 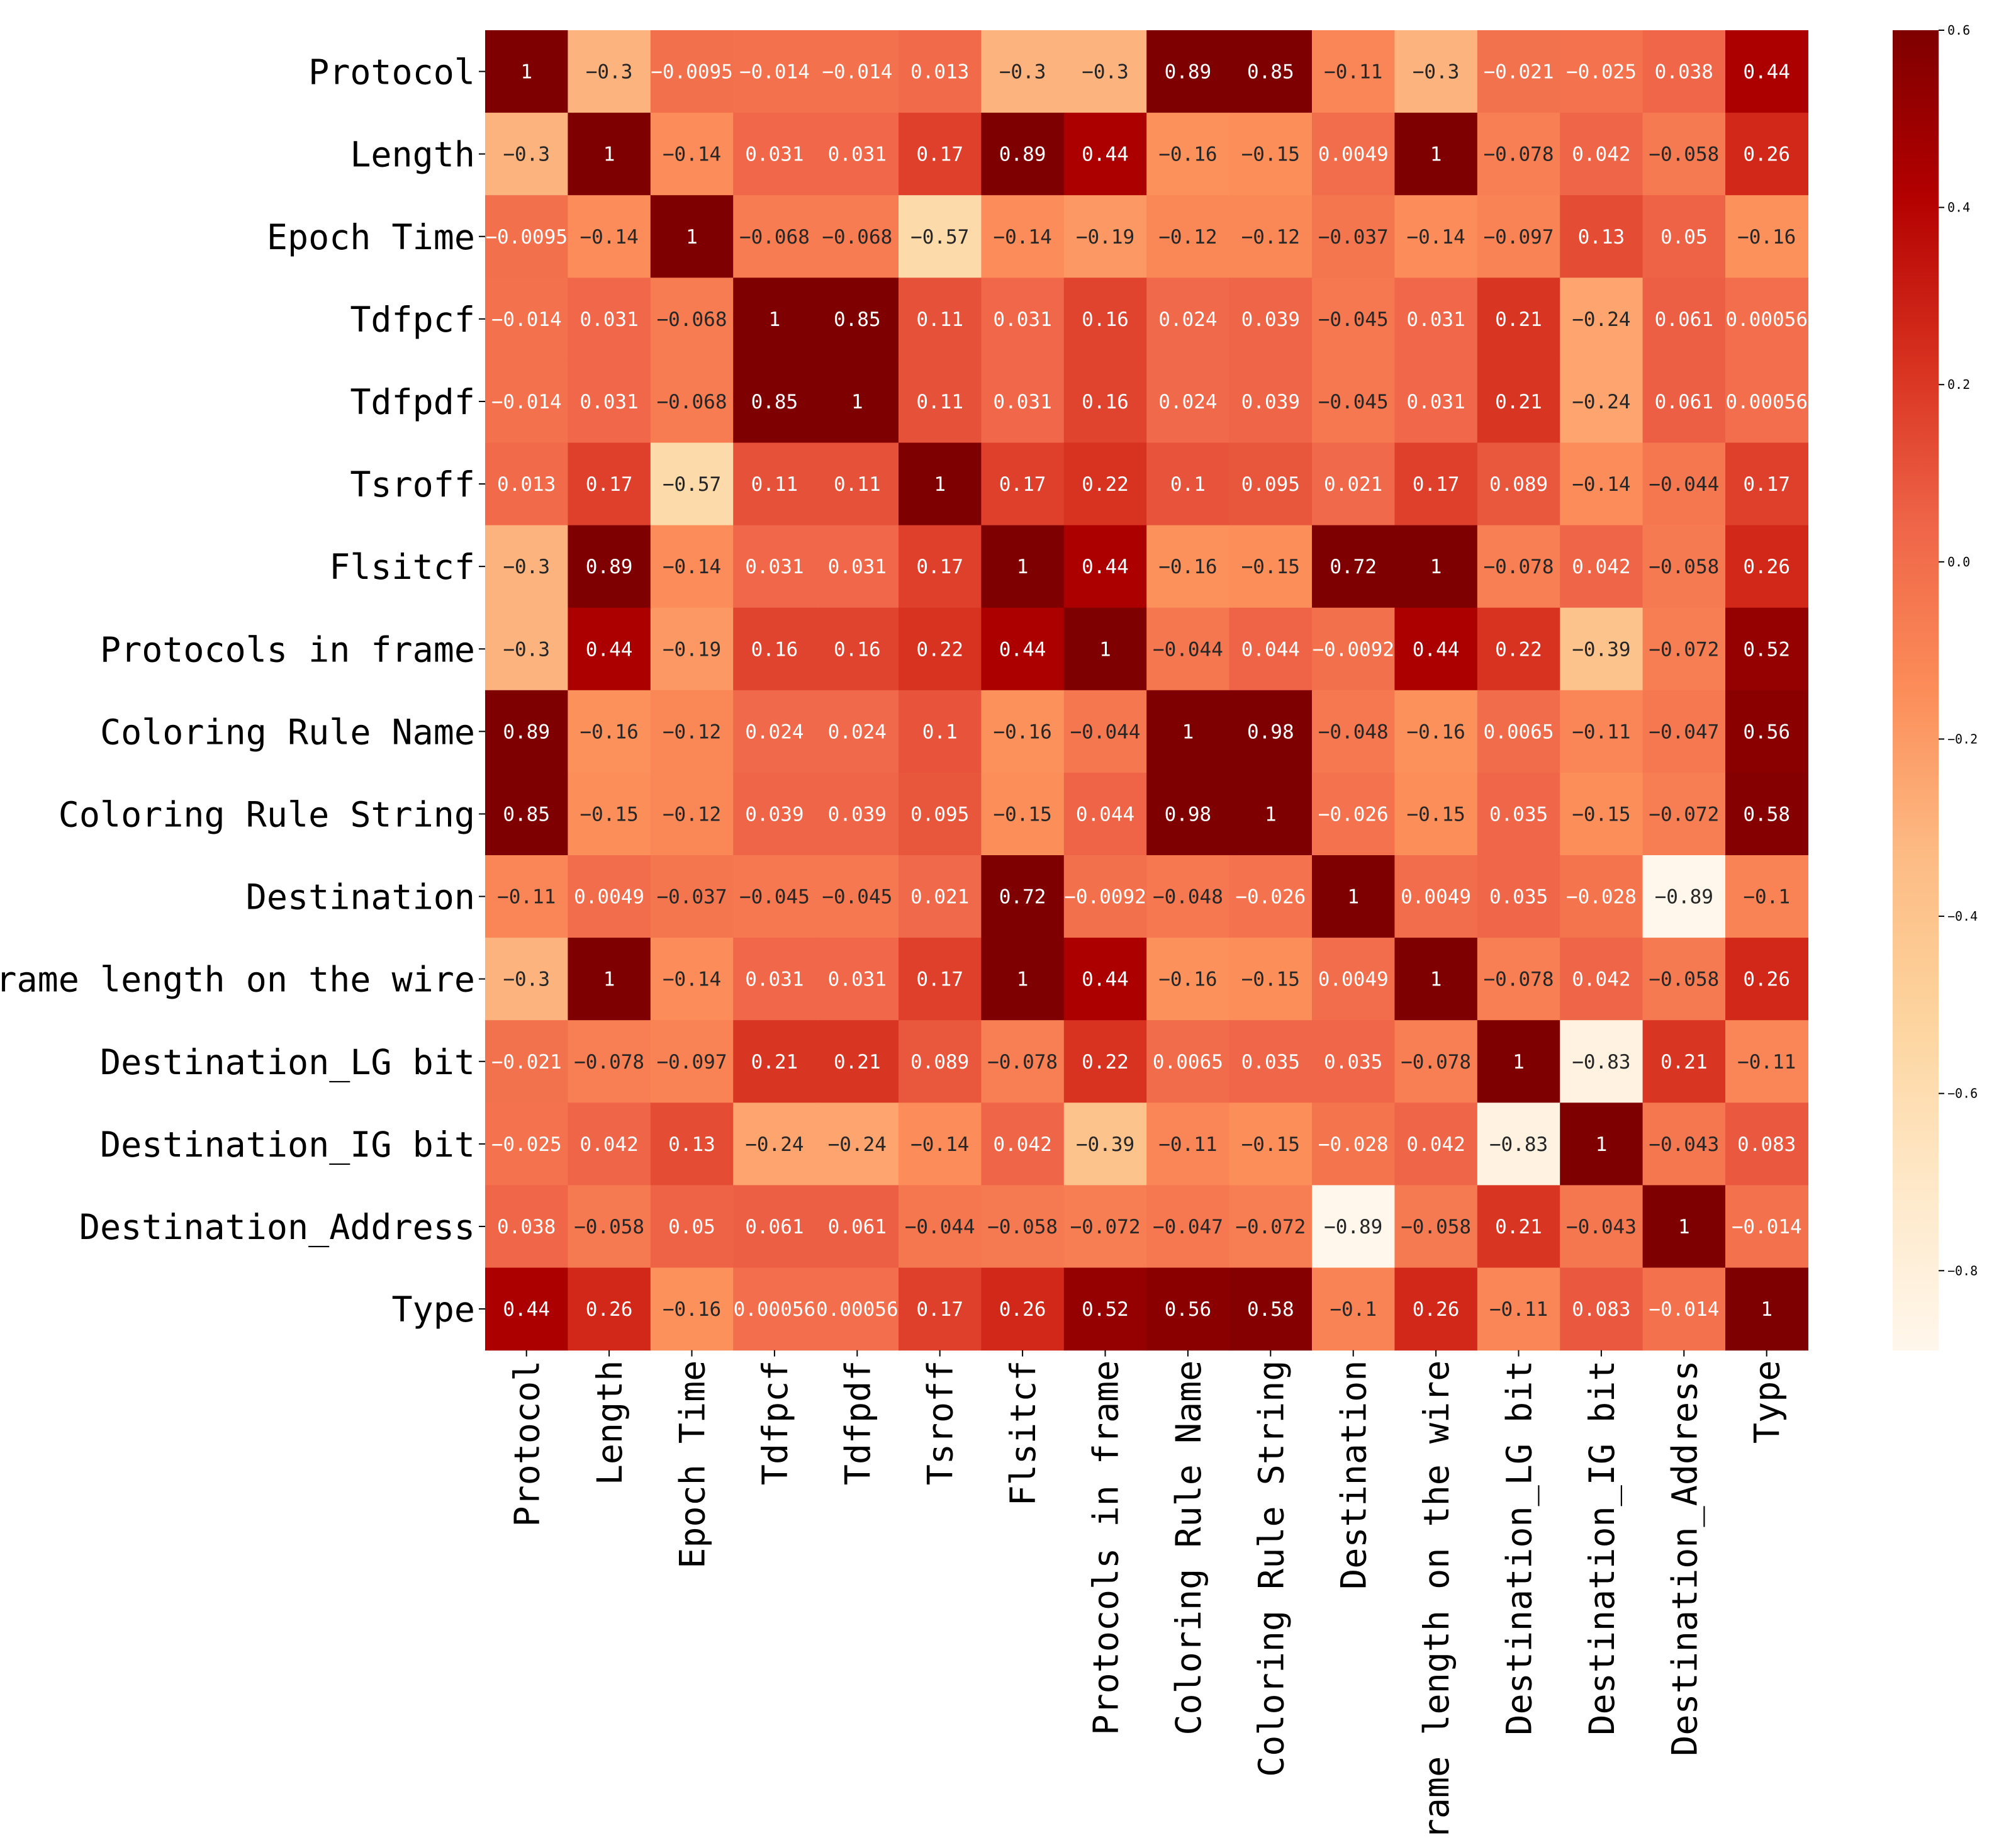 I want to click on cell-value-label: −0.026, so click(x=1353, y=815).